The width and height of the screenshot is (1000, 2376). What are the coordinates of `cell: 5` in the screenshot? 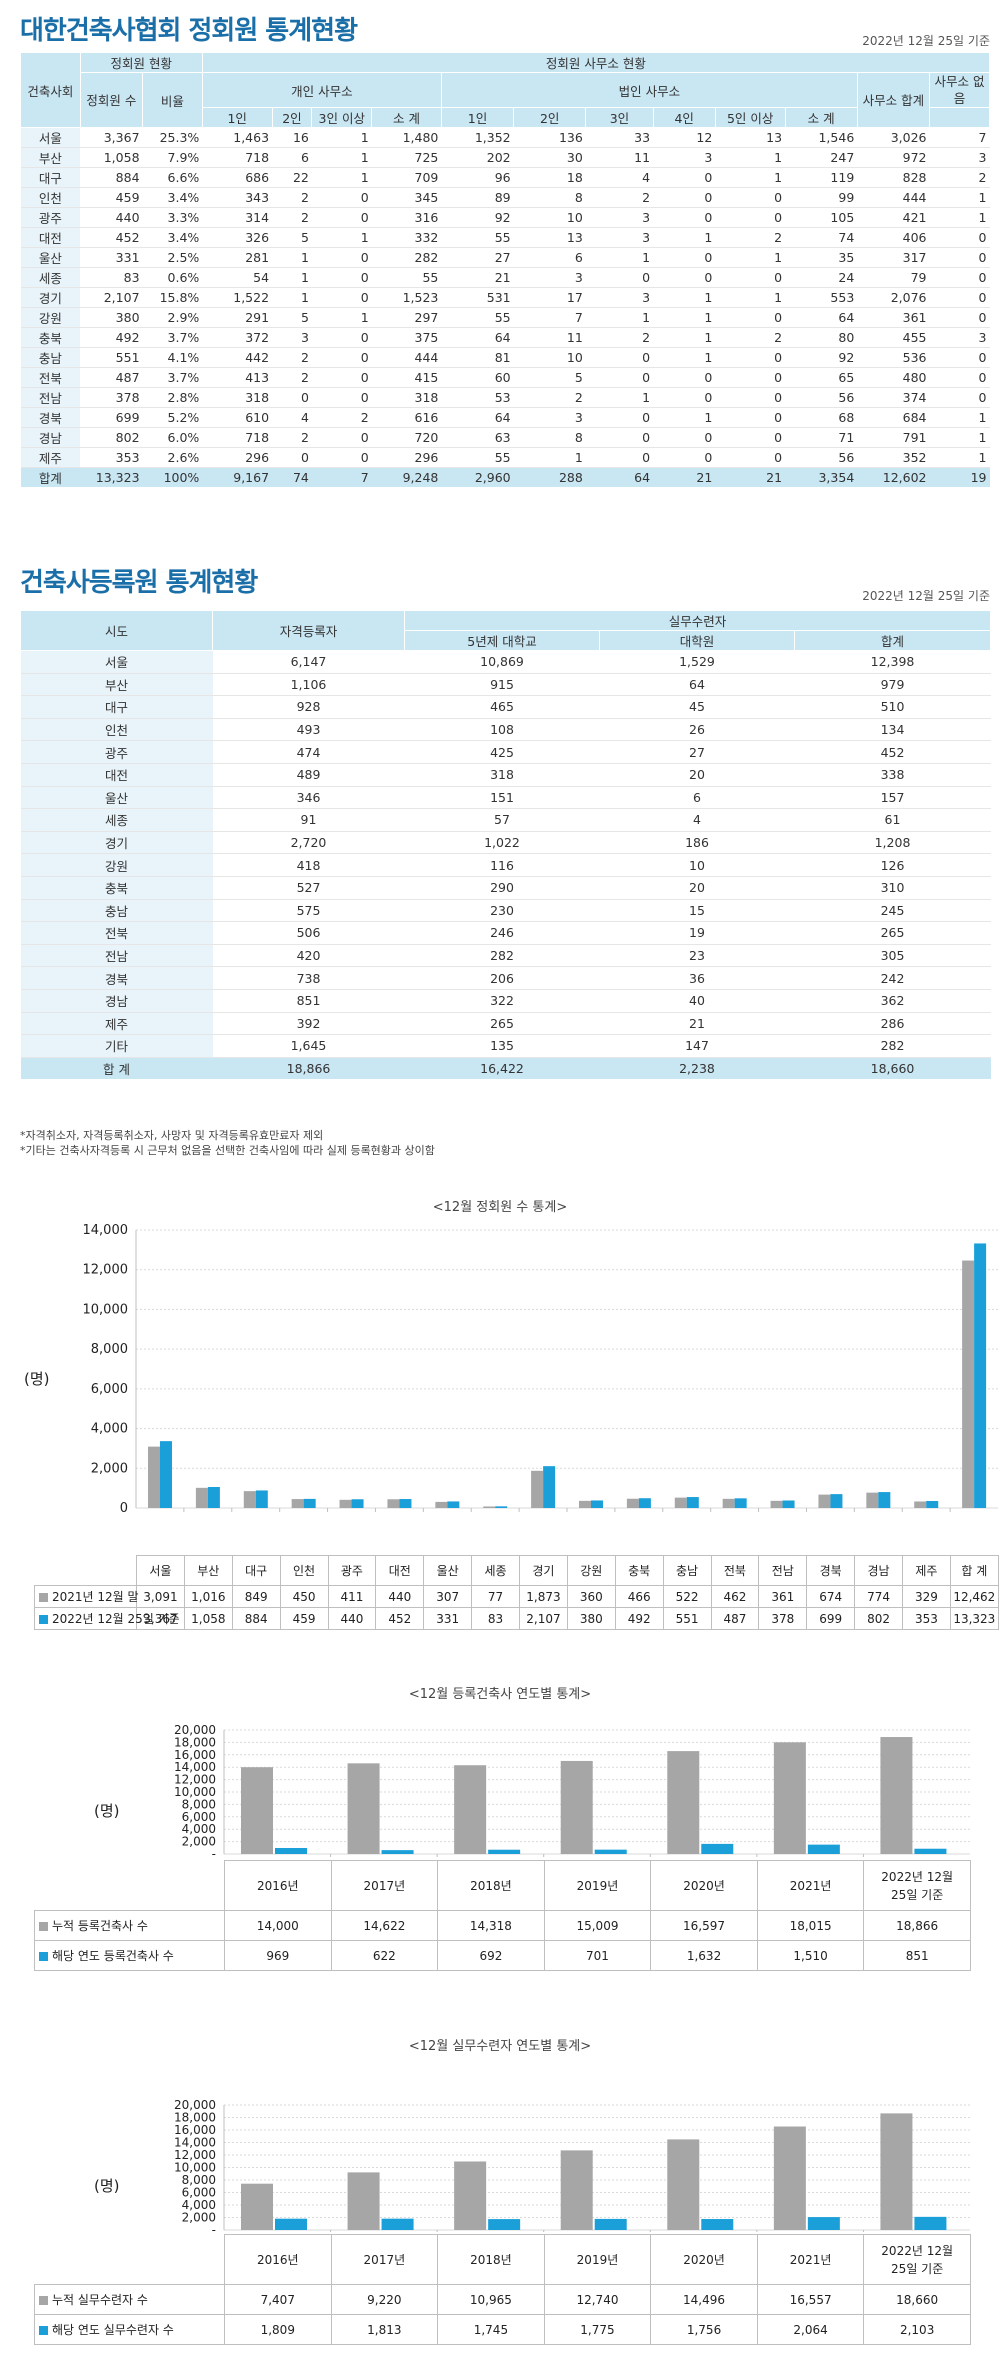 It's located at (549, 377).